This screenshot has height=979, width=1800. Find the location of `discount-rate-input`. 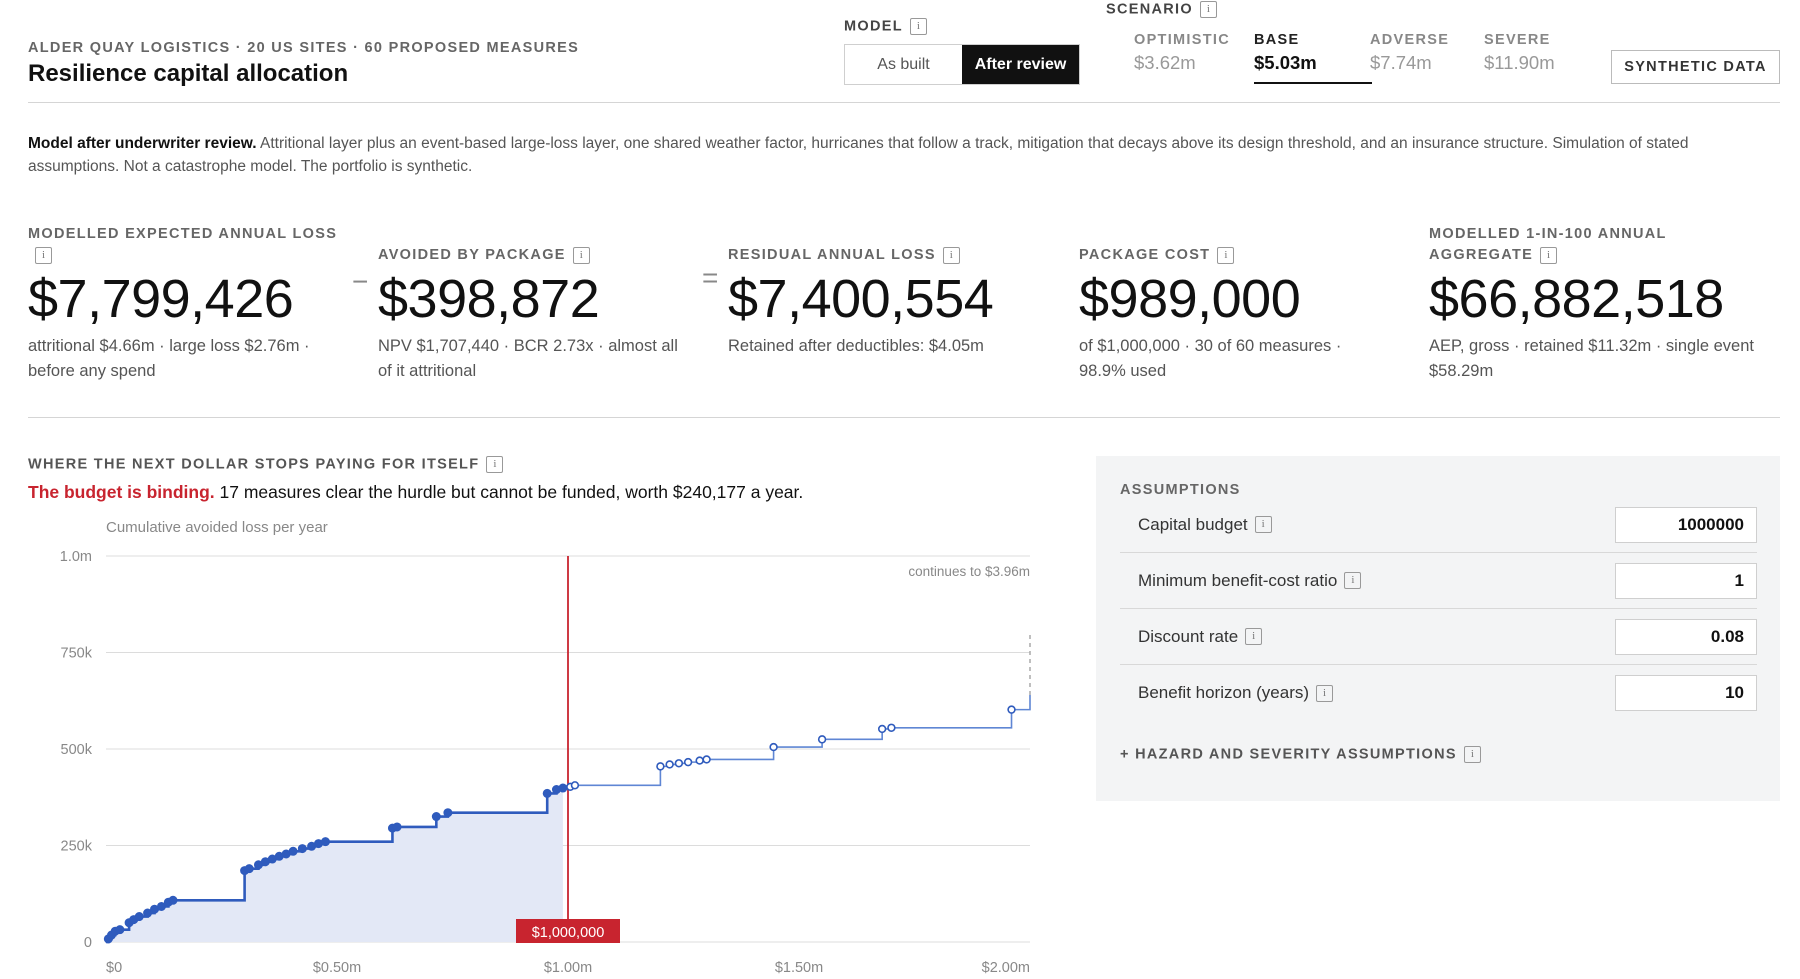

discount-rate-input is located at coordinates (1686, 636).